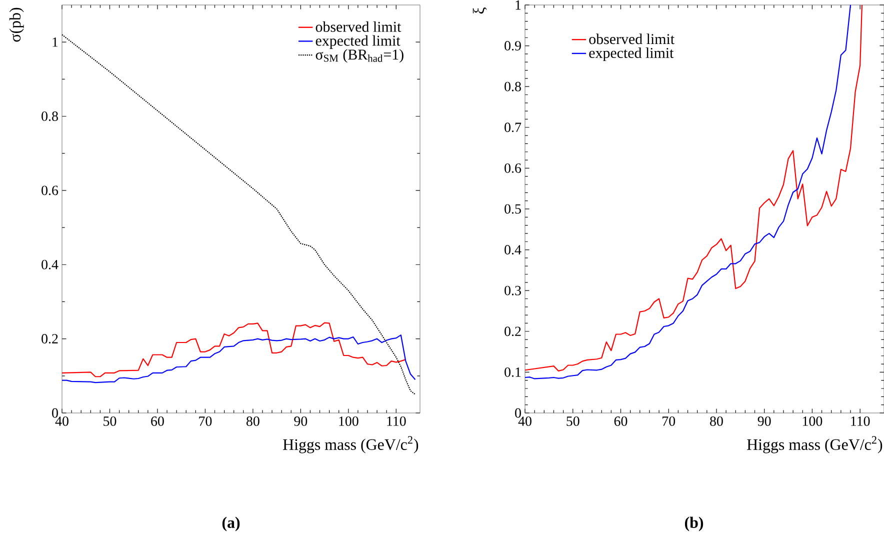  I want to click on text: (b), so click(694, 524).